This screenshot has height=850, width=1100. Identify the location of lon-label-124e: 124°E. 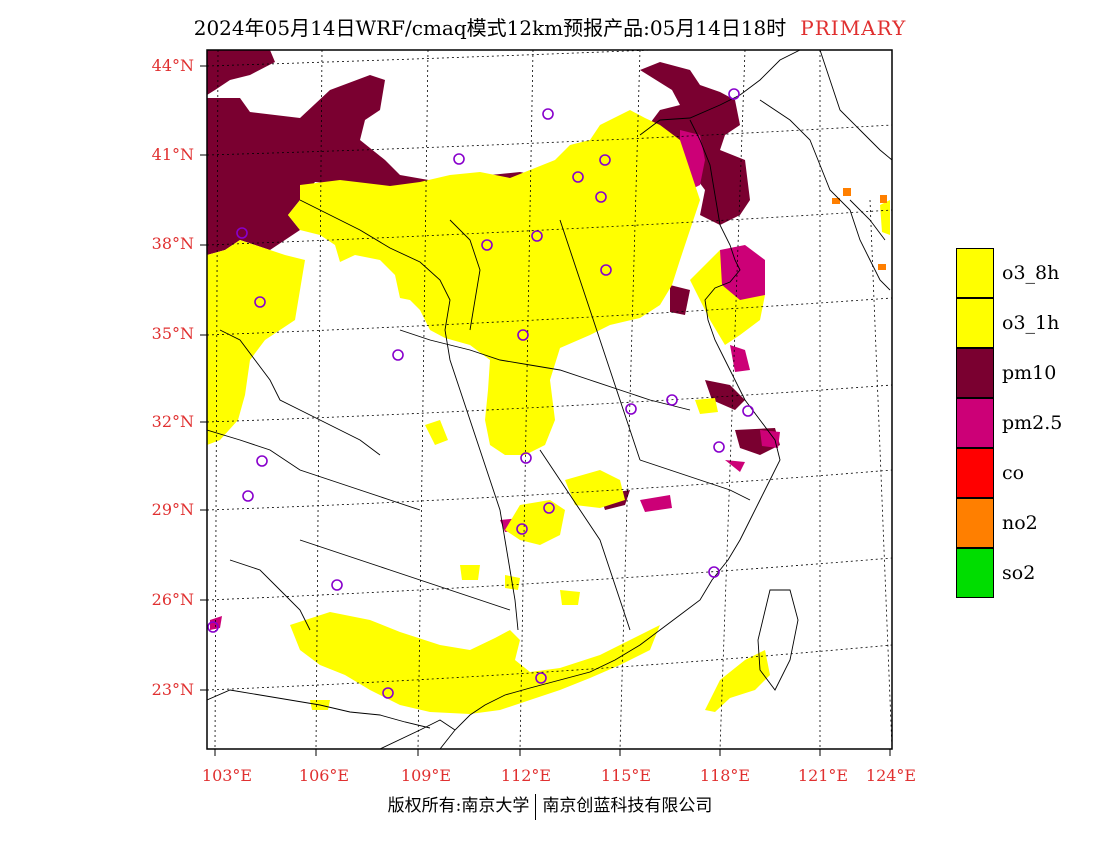
(891, 775).